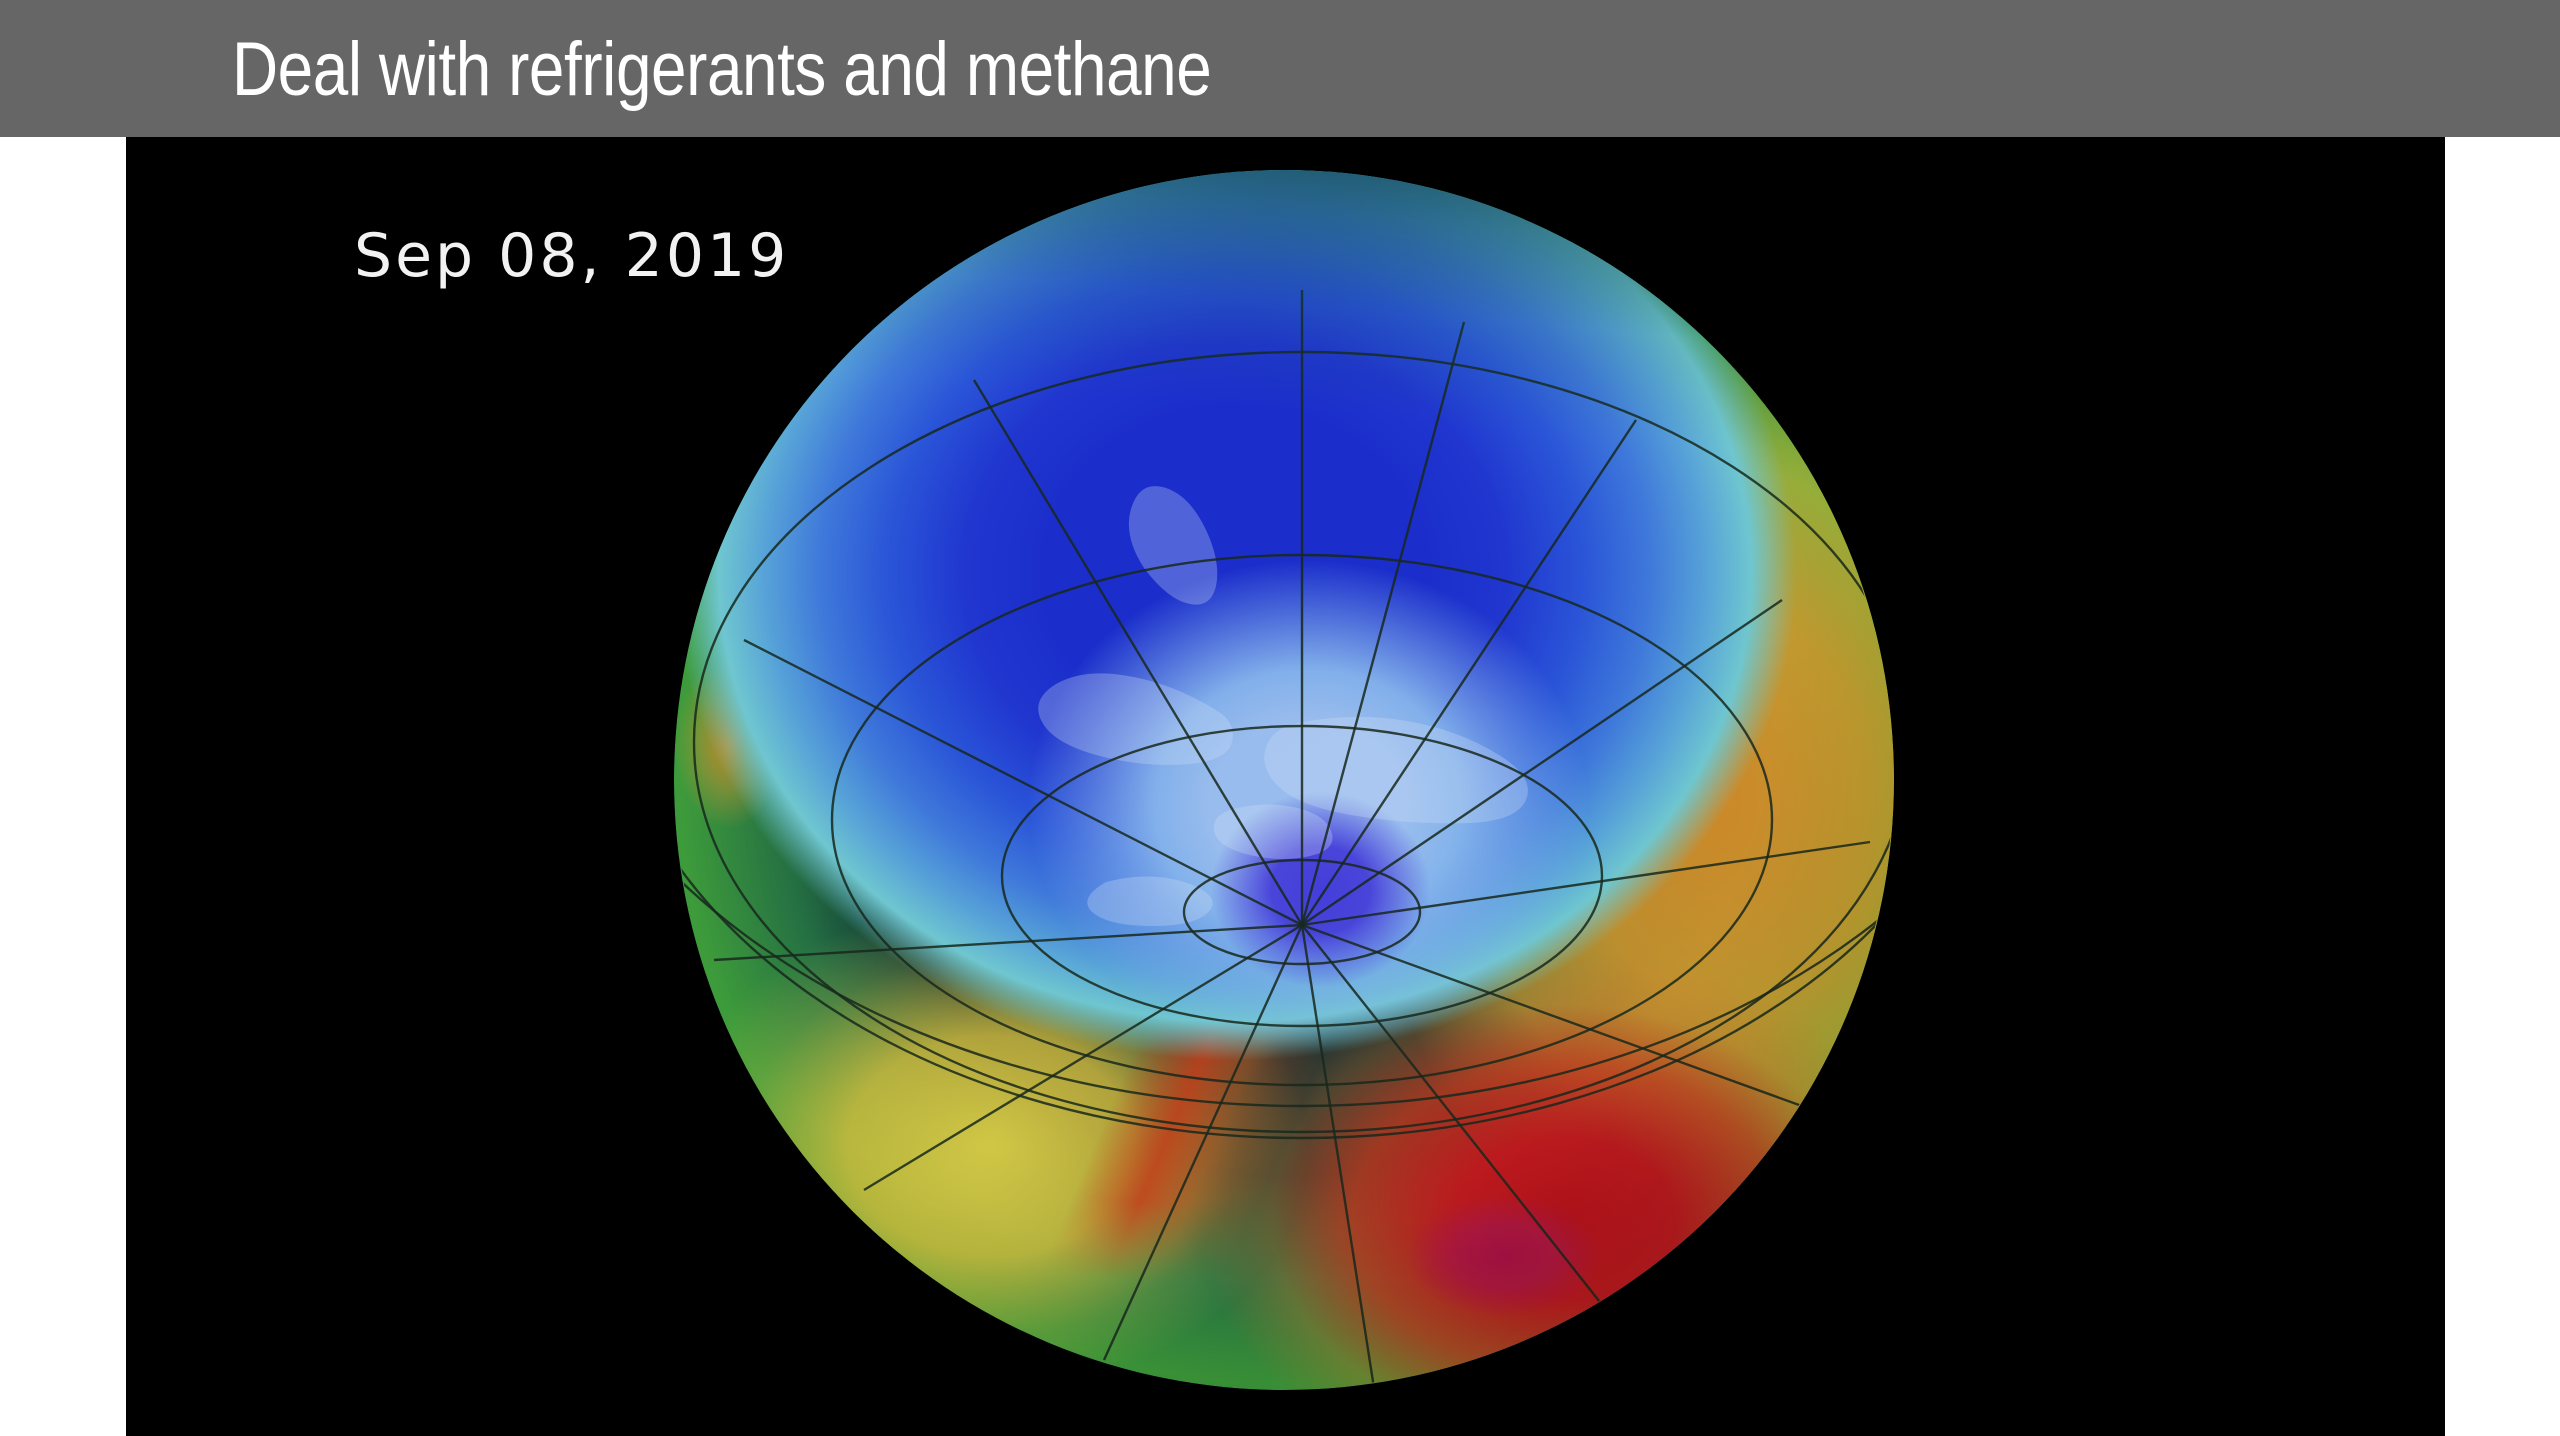  Describe the element at coordinates (1280, 68) in the screenshot. I see `slide-title-bar: Deal with refrigerants and methane` at that location.